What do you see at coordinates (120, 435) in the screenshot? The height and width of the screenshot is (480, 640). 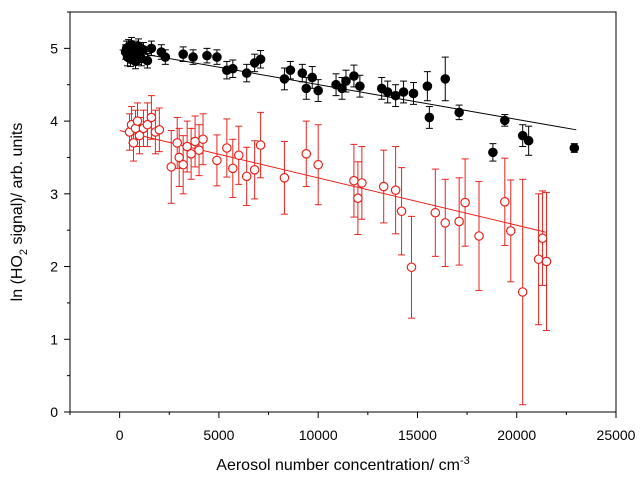 I see `x-tick-label: 0` at bounding box center [120, 435].